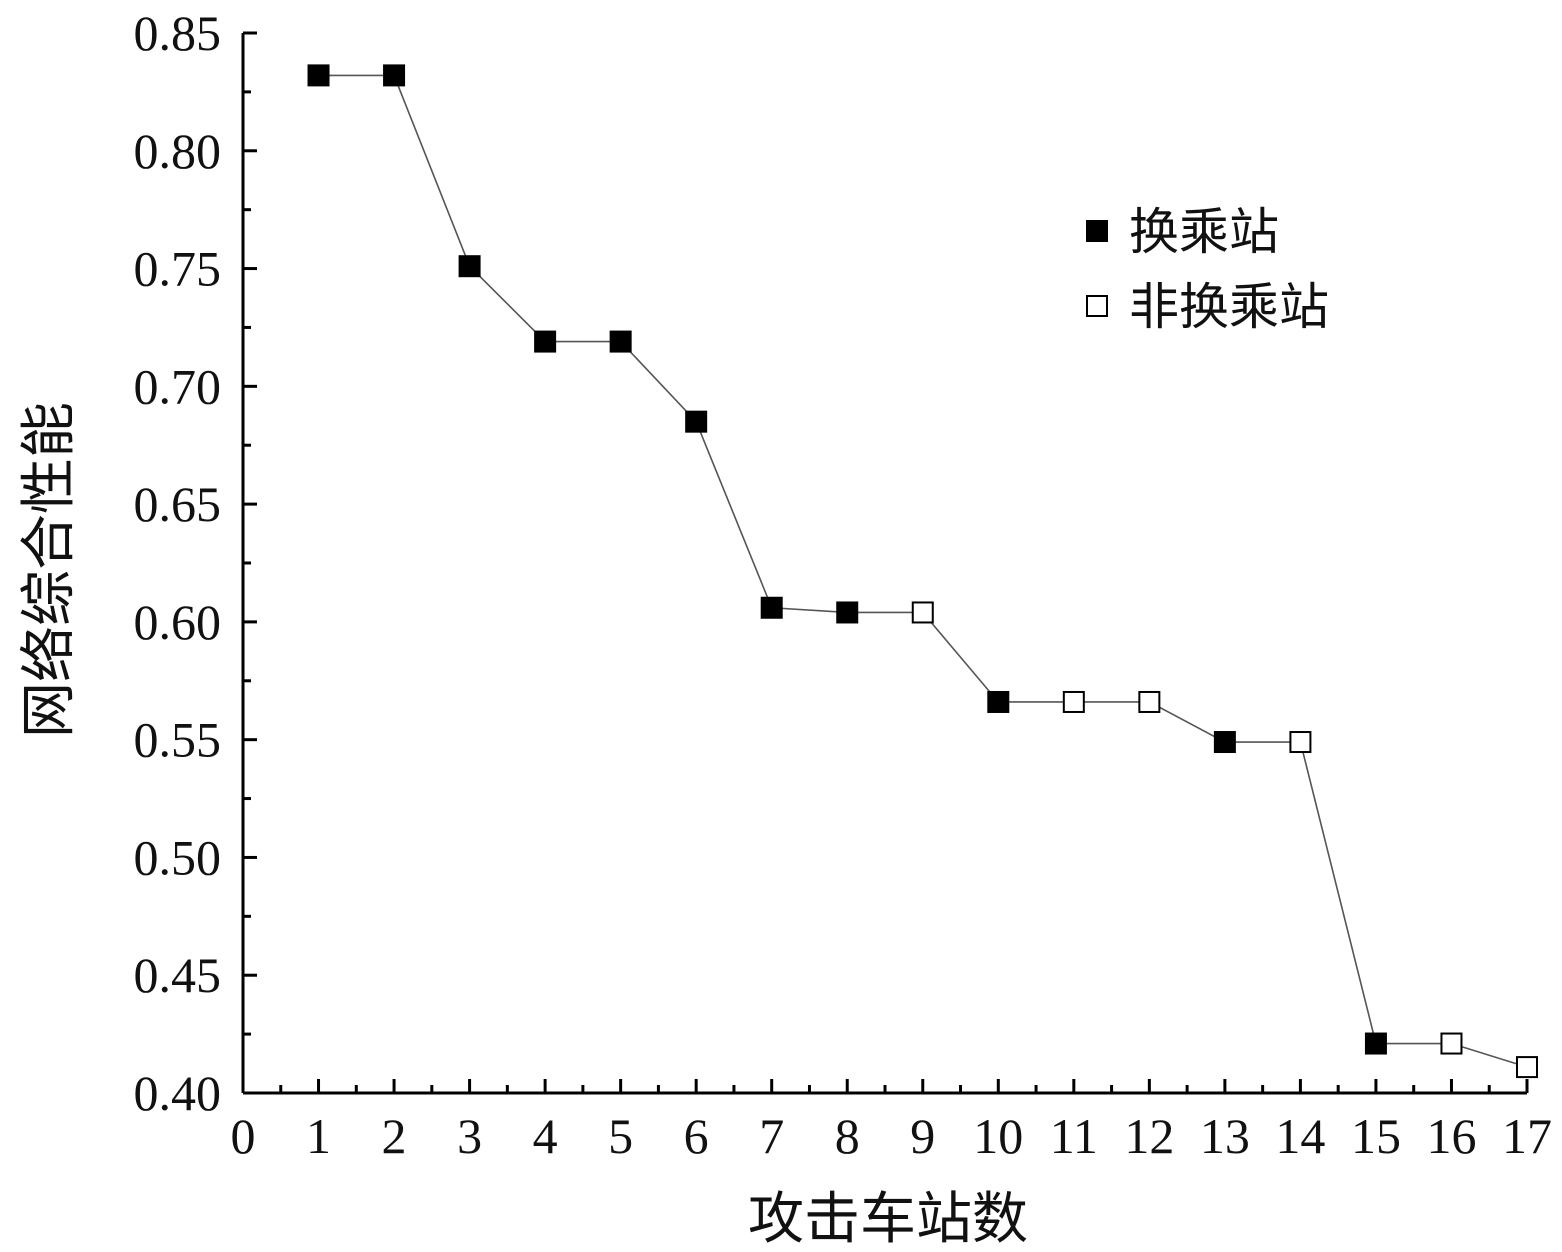 Image resolution: width=1562 pixels, height=1252 pixels. Describe the element at coordinates (545, 1136) in the screenshot. I see `x-tick-label: 4` at that location.